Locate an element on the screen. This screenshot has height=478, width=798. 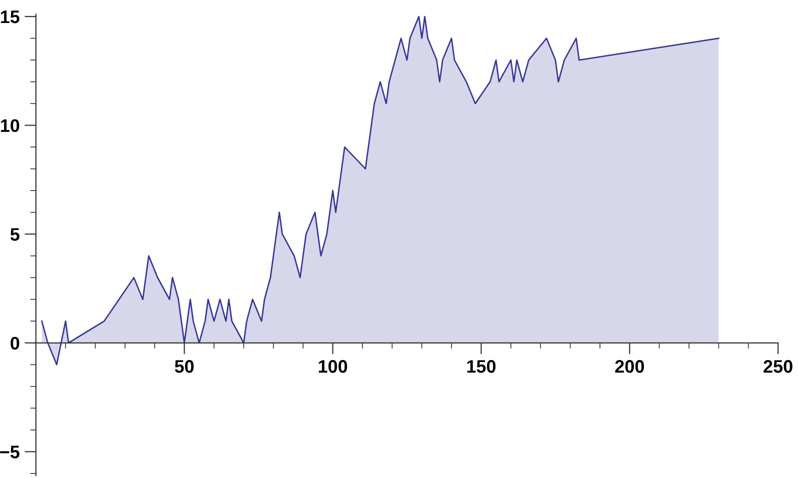
x-tick-label: 50 is located at coordinates (184, 366).